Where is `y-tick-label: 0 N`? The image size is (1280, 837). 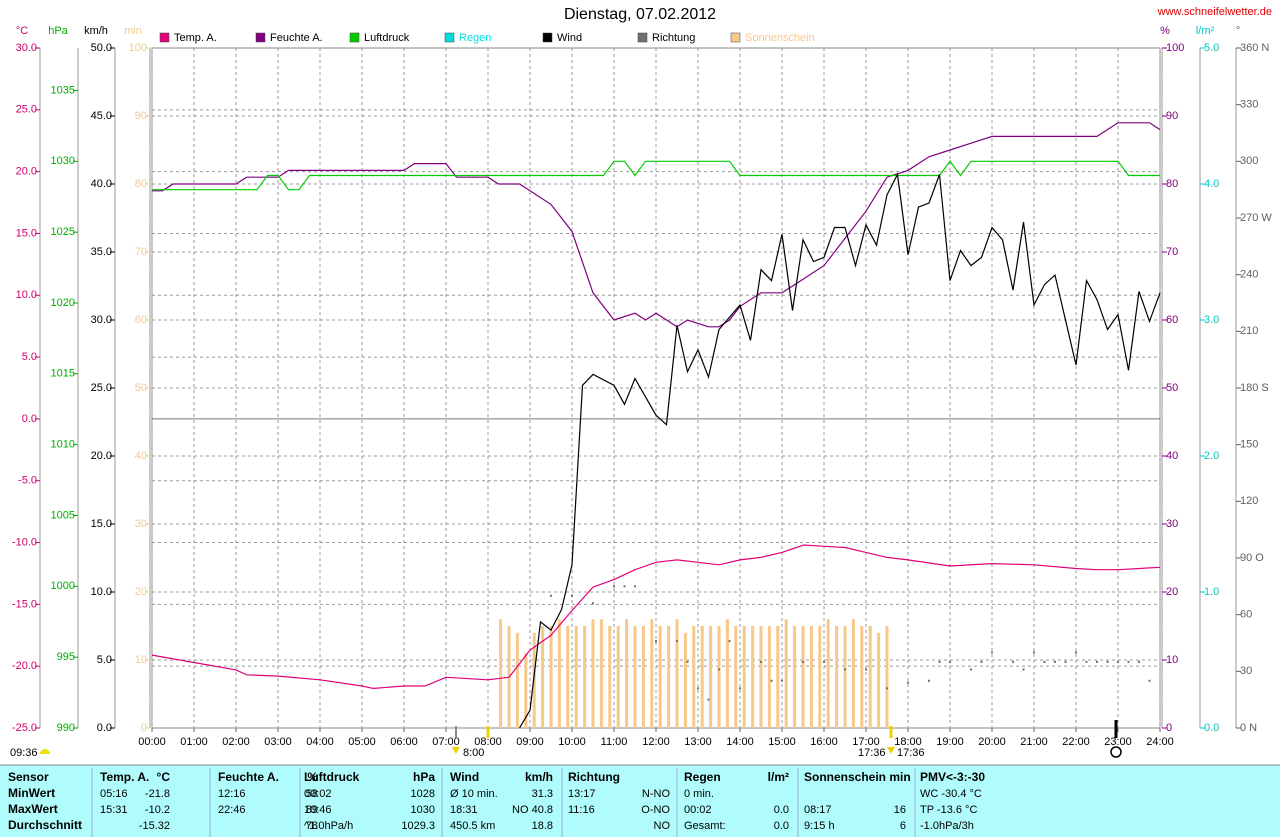
y-tick-label: 0 N is located at coordinates (1248, 728).